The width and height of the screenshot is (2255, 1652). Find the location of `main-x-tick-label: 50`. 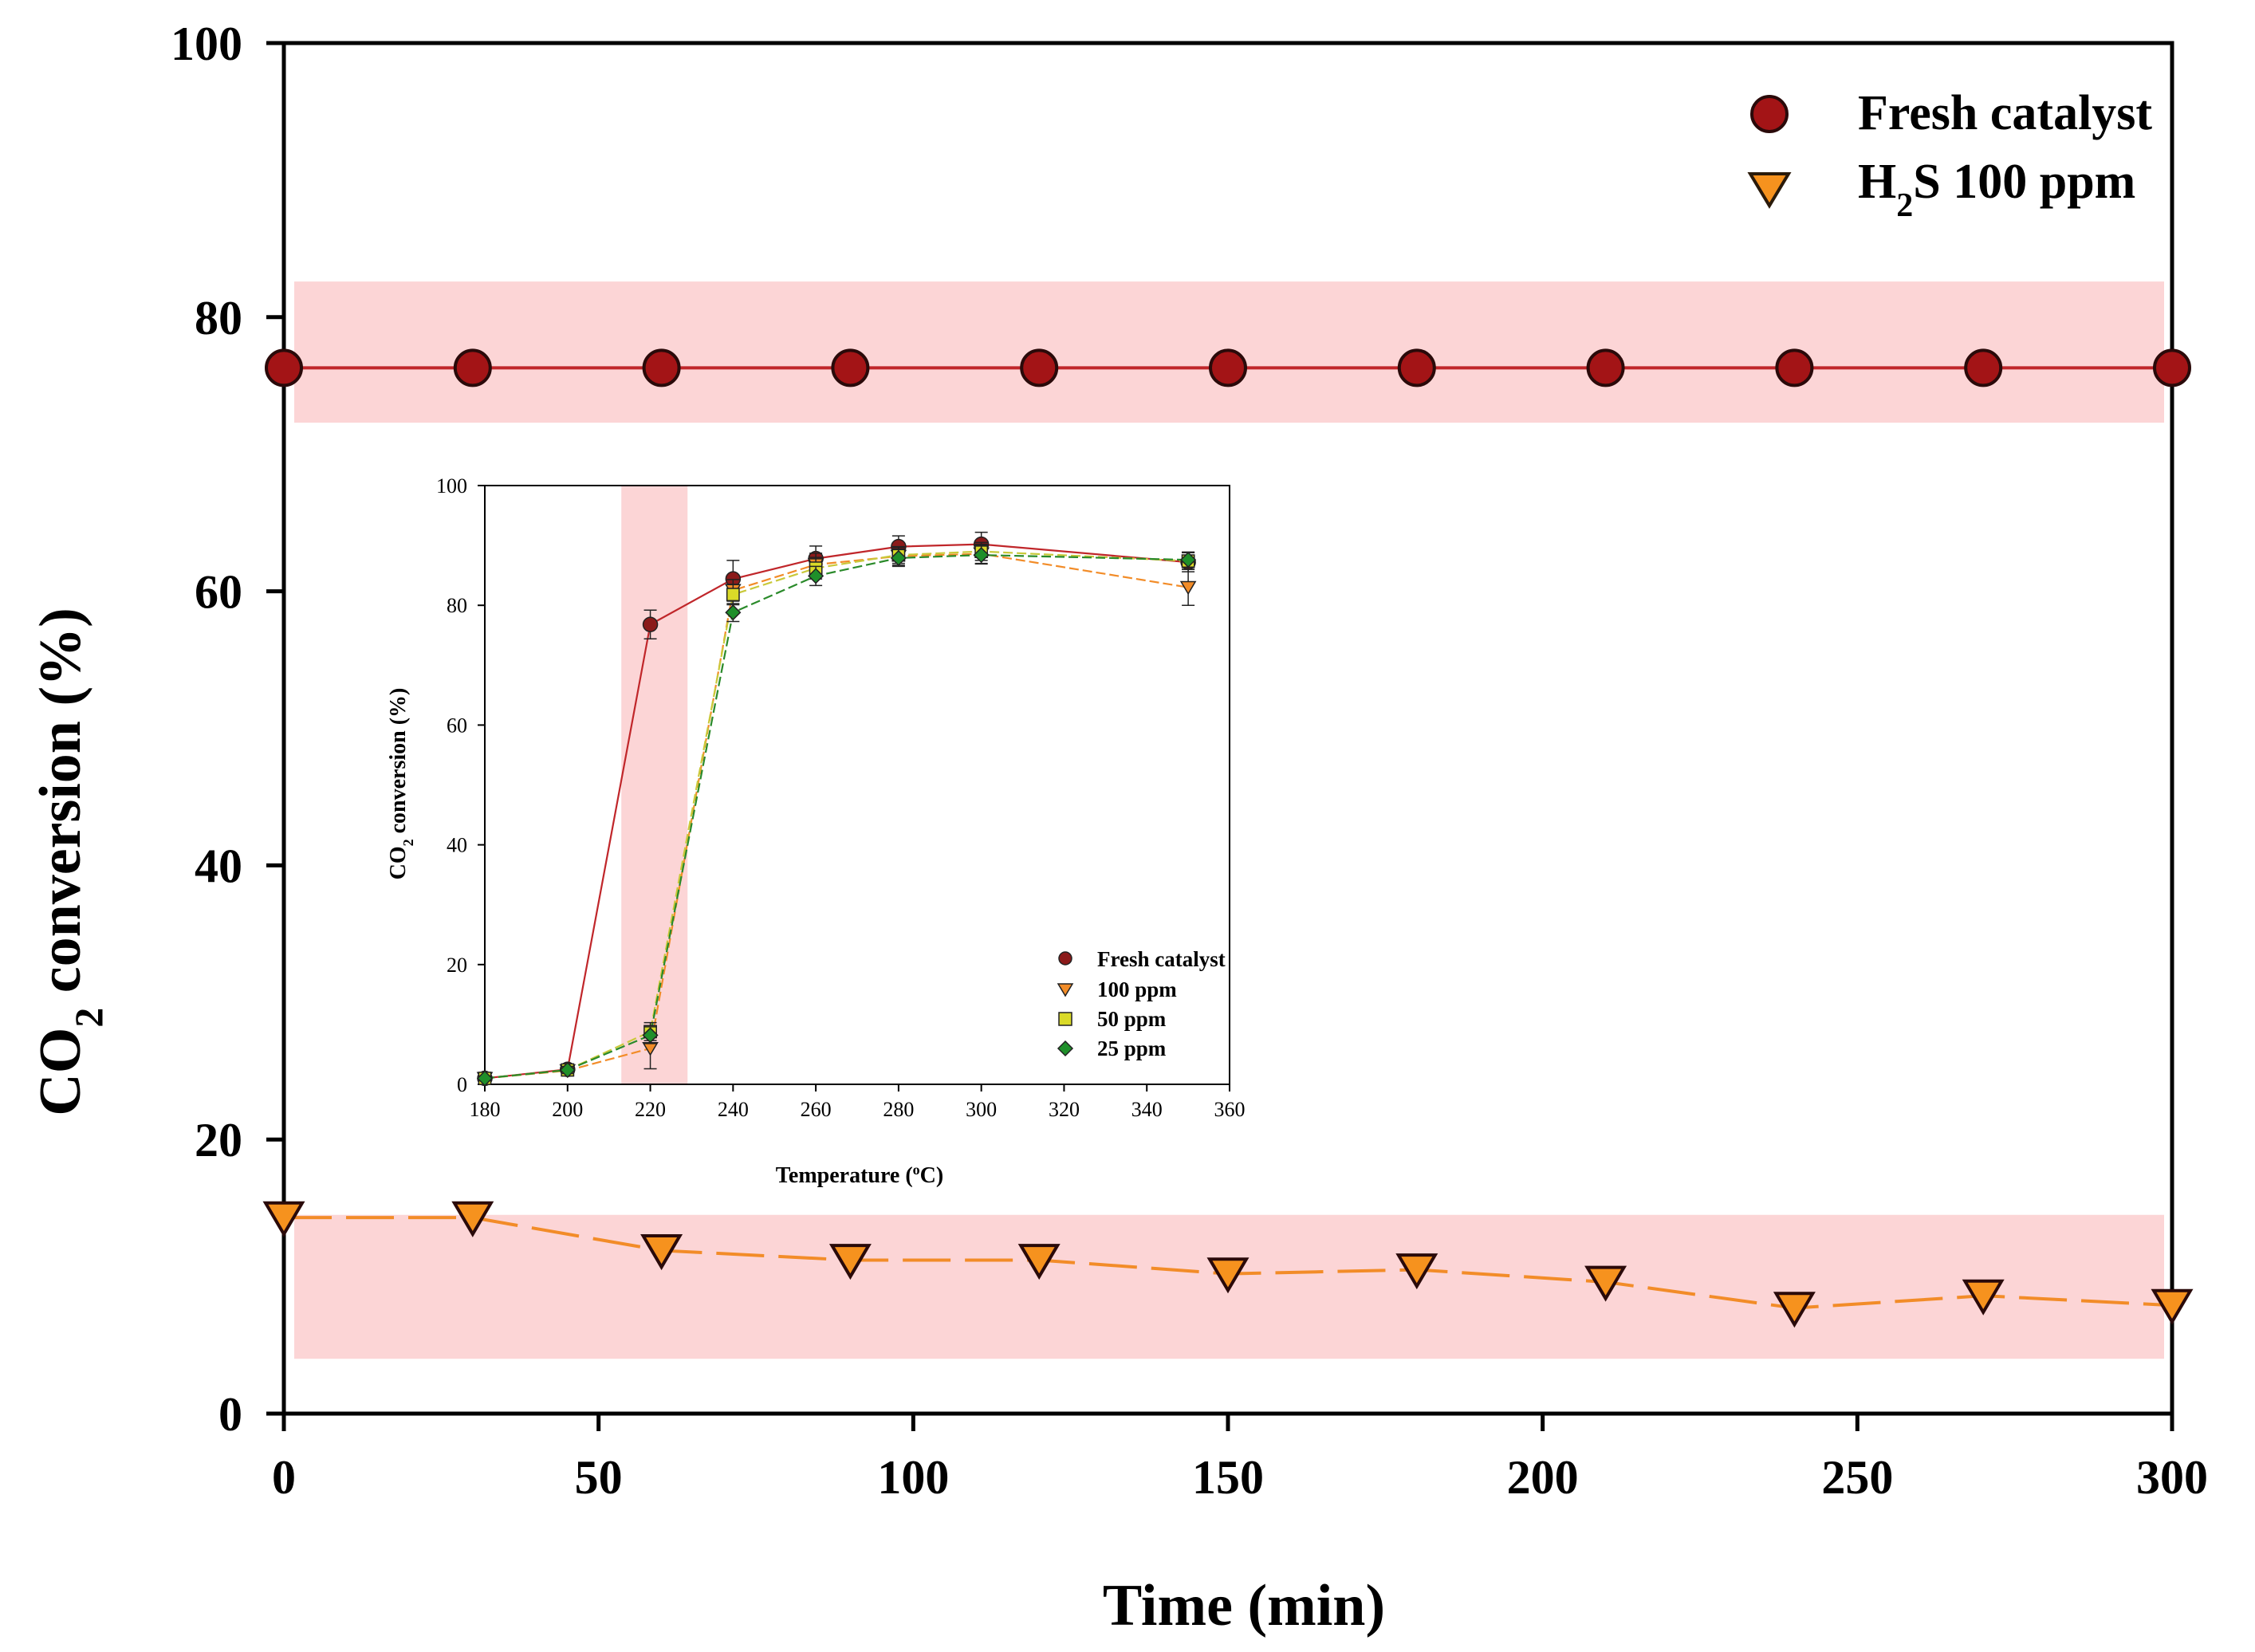

main-x-tick-label: 50 is located at coordinates (599, 1477).